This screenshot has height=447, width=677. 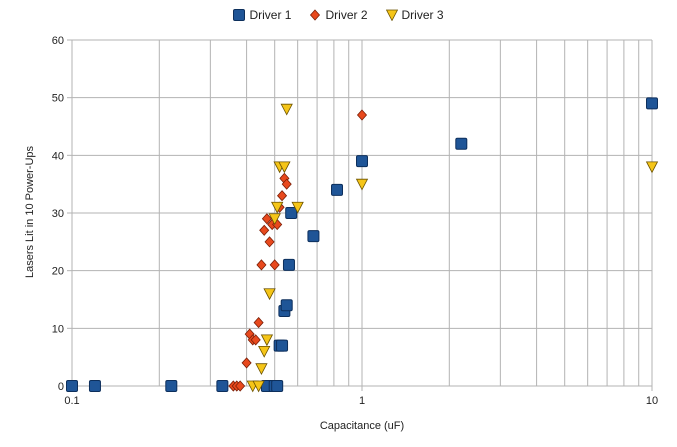 I want to click on x-tick-label: 10, so click(x=652, y=401).